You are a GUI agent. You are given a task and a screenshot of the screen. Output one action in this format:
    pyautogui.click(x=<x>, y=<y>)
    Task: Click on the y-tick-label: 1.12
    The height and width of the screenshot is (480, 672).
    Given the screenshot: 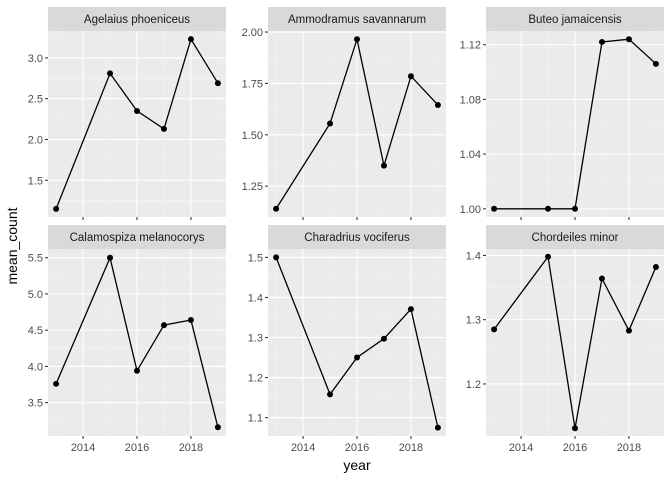 What is the action you would take?
    pyautogui.click(x=470, y=46)
    